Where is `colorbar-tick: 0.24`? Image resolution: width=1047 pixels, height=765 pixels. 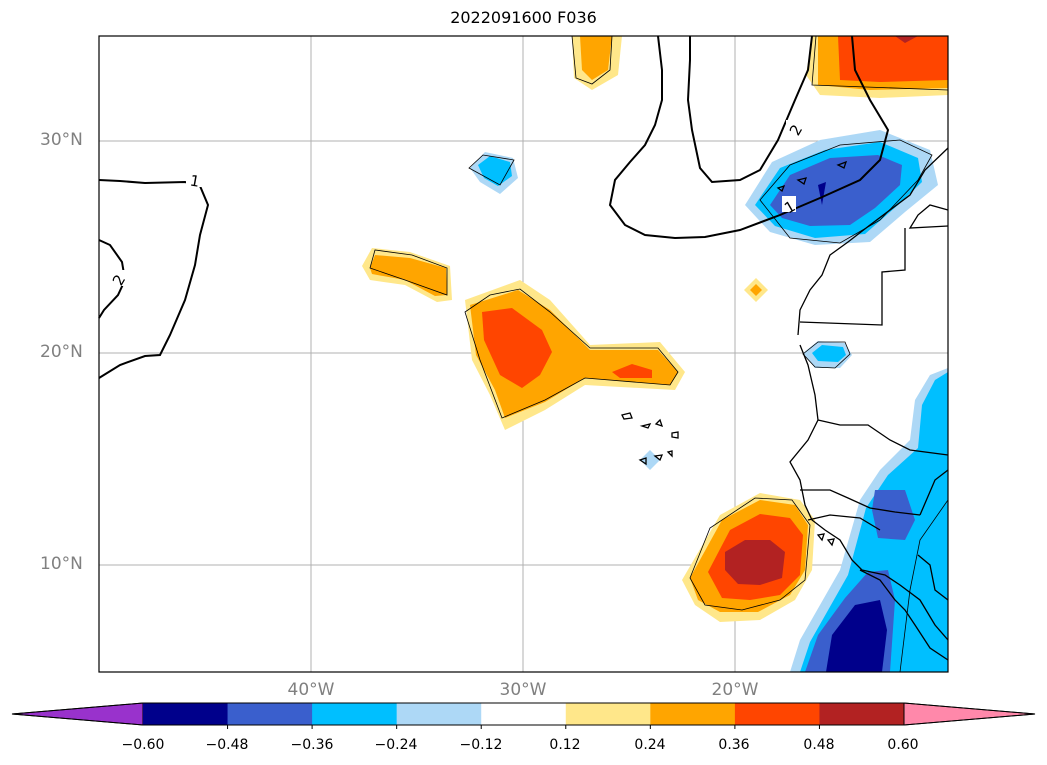 colorbar-tick: 0.24 is located at coordinates (650, 745).